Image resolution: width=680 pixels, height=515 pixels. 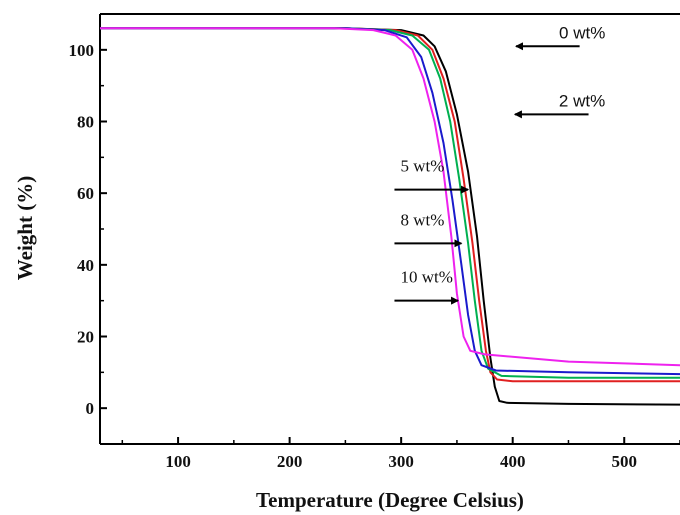 I want to click on x-tick-label: 100, so click(x=178, y=461).